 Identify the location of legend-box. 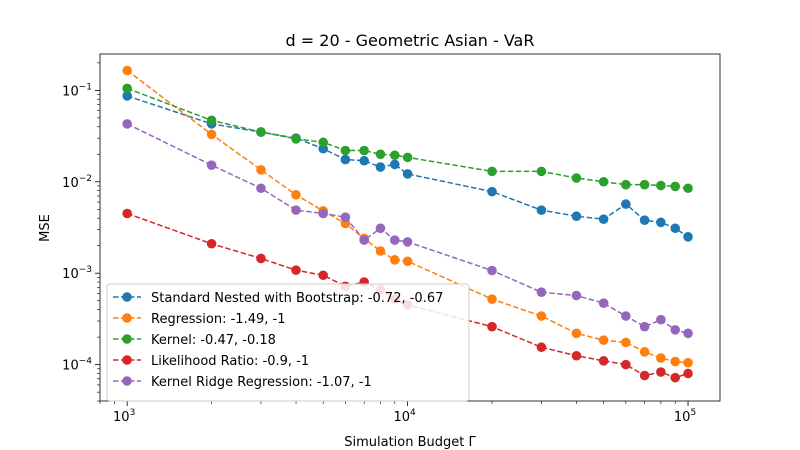
(288, 342).